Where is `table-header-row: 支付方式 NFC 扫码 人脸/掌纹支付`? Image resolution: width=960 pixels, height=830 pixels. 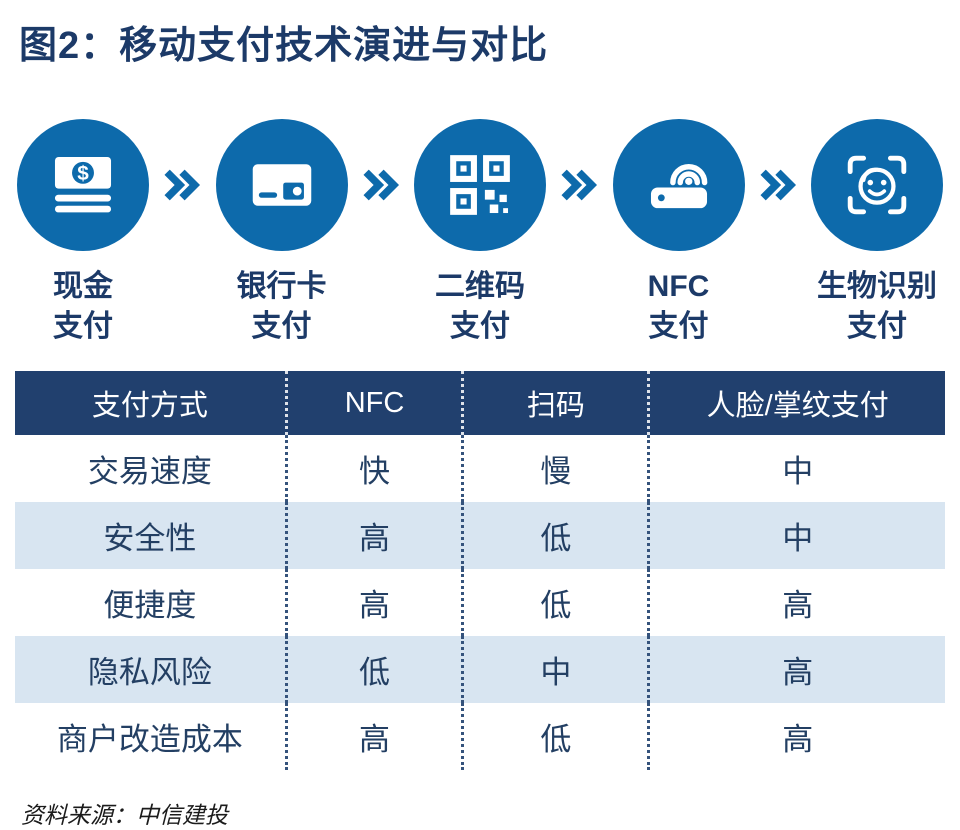
table-header-row: 支付方式 NFC 扫码 人脸/掌纹支付 is located at coordinates (480, 403).